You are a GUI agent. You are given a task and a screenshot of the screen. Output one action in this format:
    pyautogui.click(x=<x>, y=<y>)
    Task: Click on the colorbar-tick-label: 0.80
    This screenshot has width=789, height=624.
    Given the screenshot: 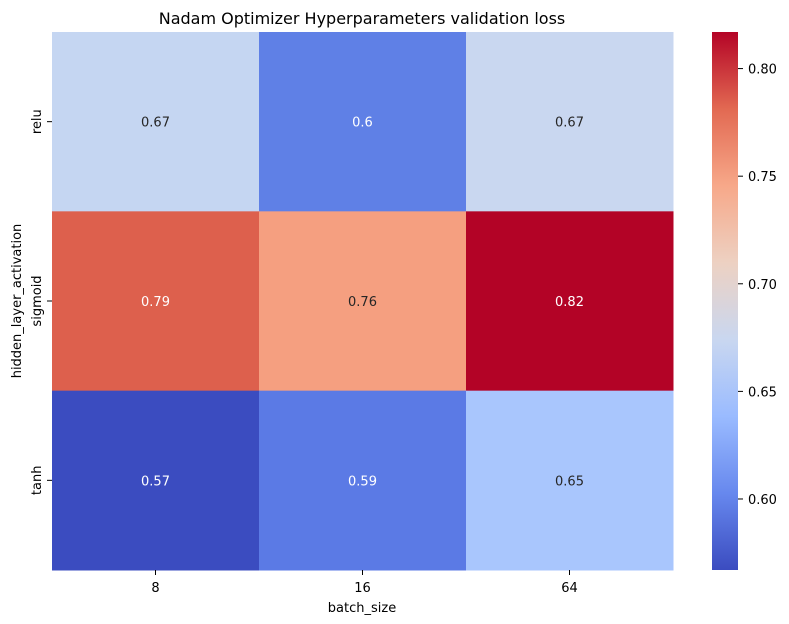 What is the action you would take?
    pyautogui.click(x=762, y=70)
    